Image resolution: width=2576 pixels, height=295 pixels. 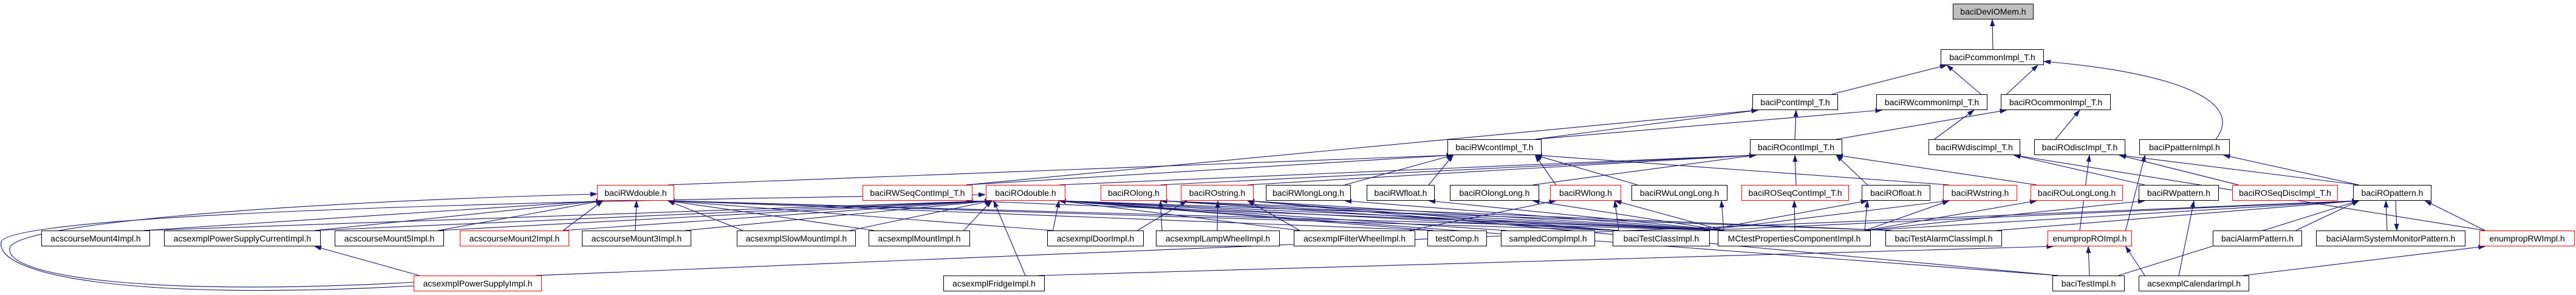 I want to click on node-baciROpattern-h: baciROpattern.h, so click(x=2392, y=193).